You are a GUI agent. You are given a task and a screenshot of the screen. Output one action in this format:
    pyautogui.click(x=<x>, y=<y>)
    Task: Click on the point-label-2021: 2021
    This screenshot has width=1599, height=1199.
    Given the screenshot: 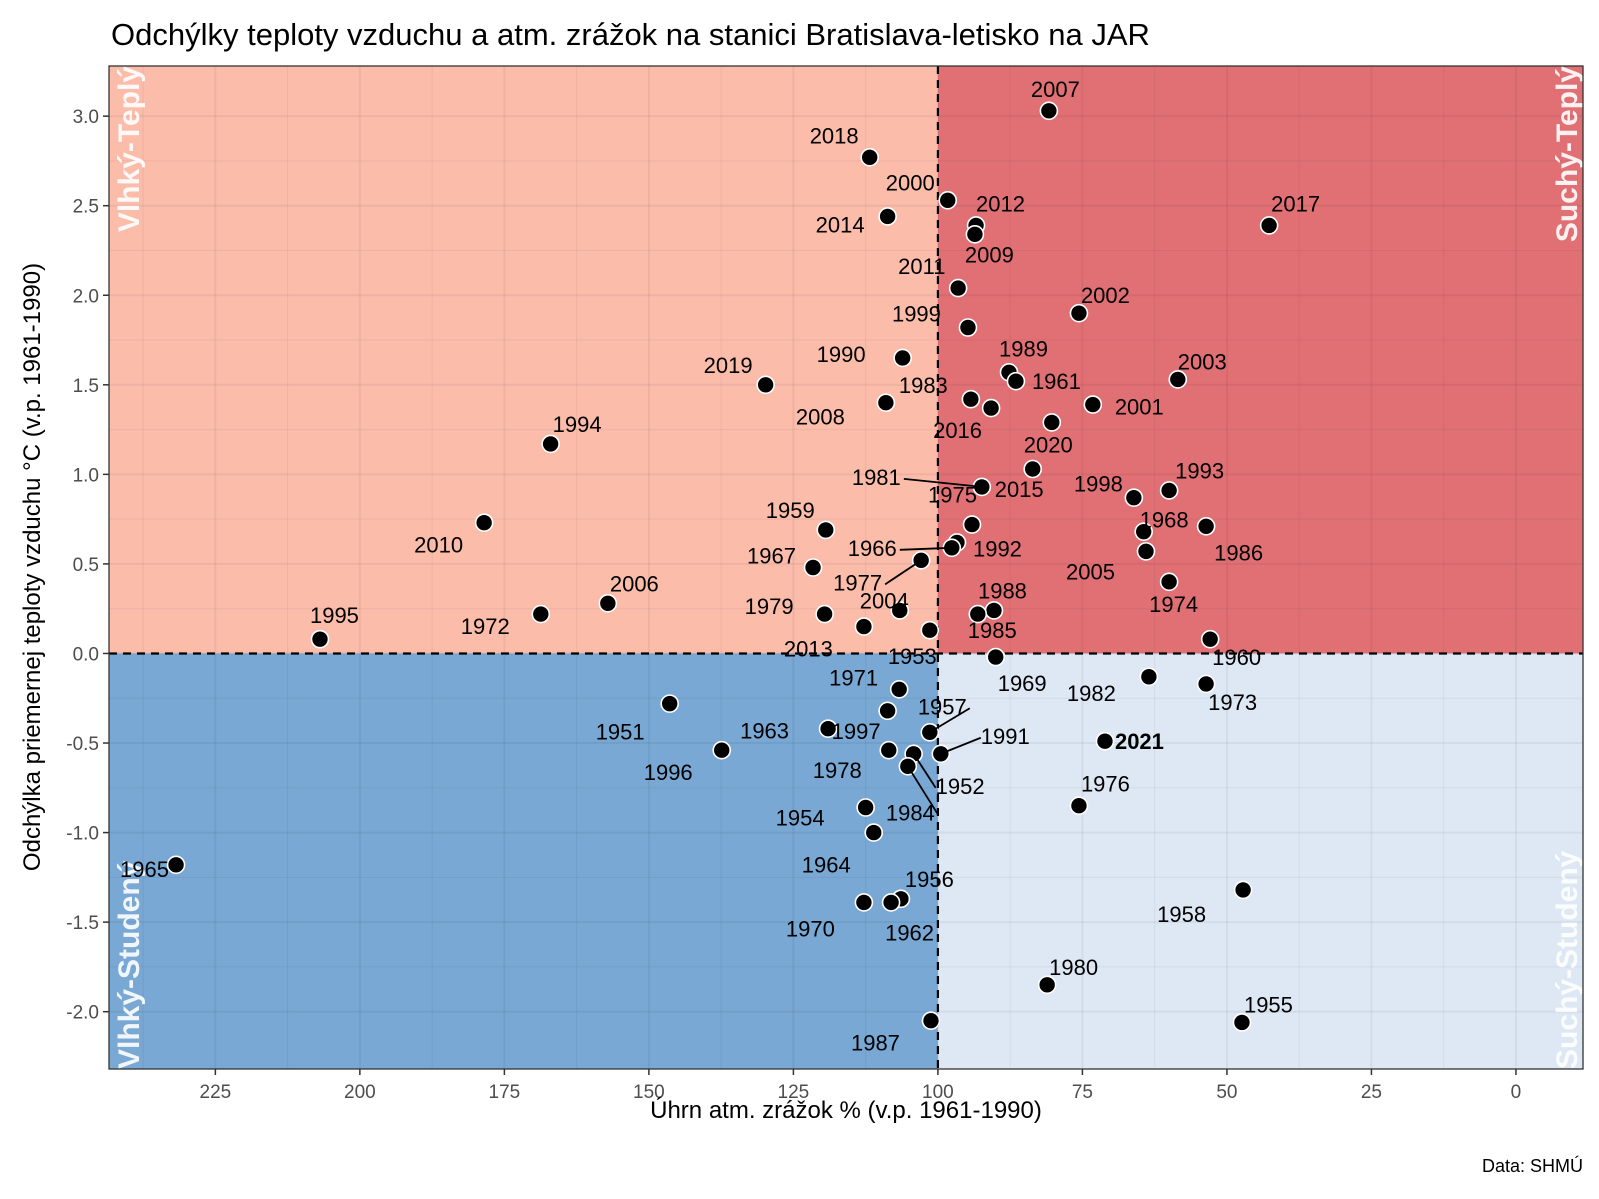 What is the action you would take?
    pyautogui.click(x=1139, y=741)
    